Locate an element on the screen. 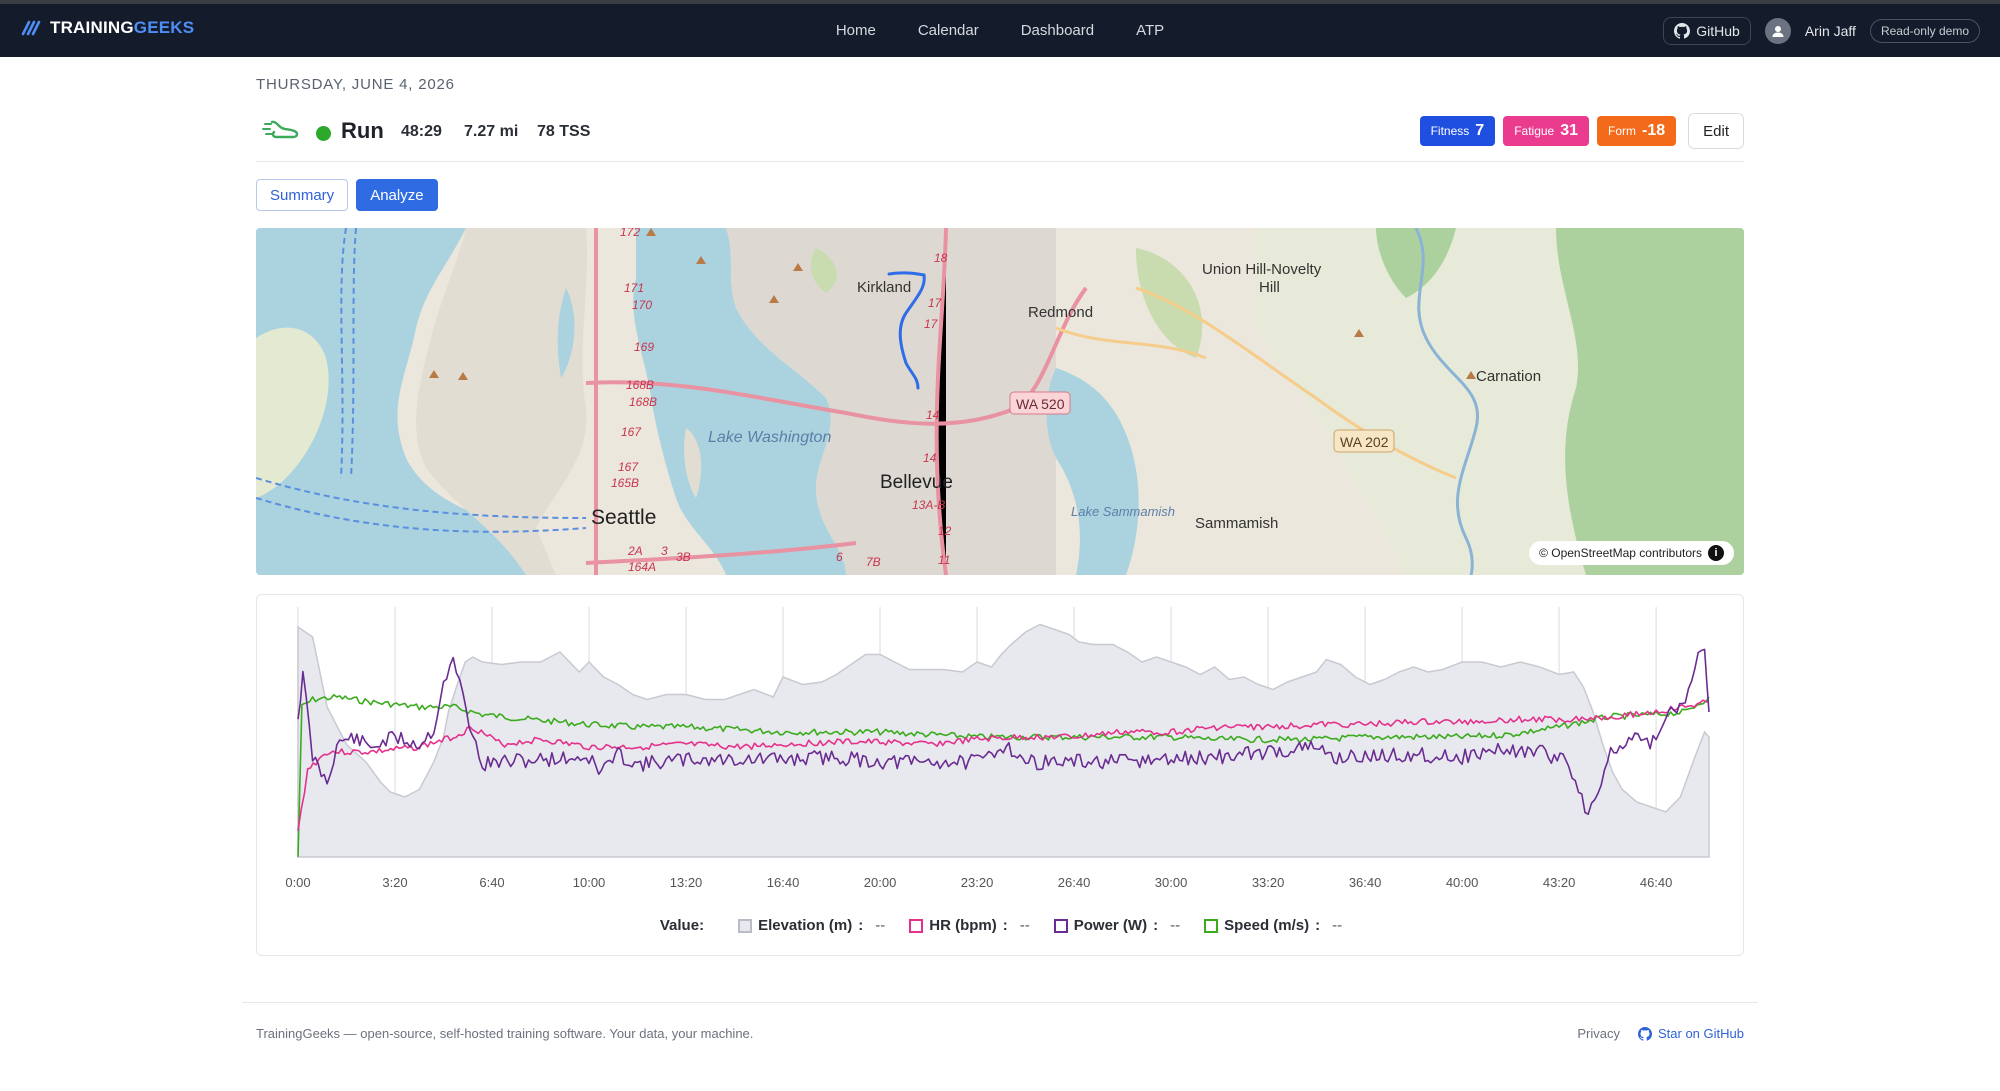 Image resolution: width=2000 pixels, height=1091 pixels. map-shield-wa202: WA 202 is located at coordinates (1364, 442).